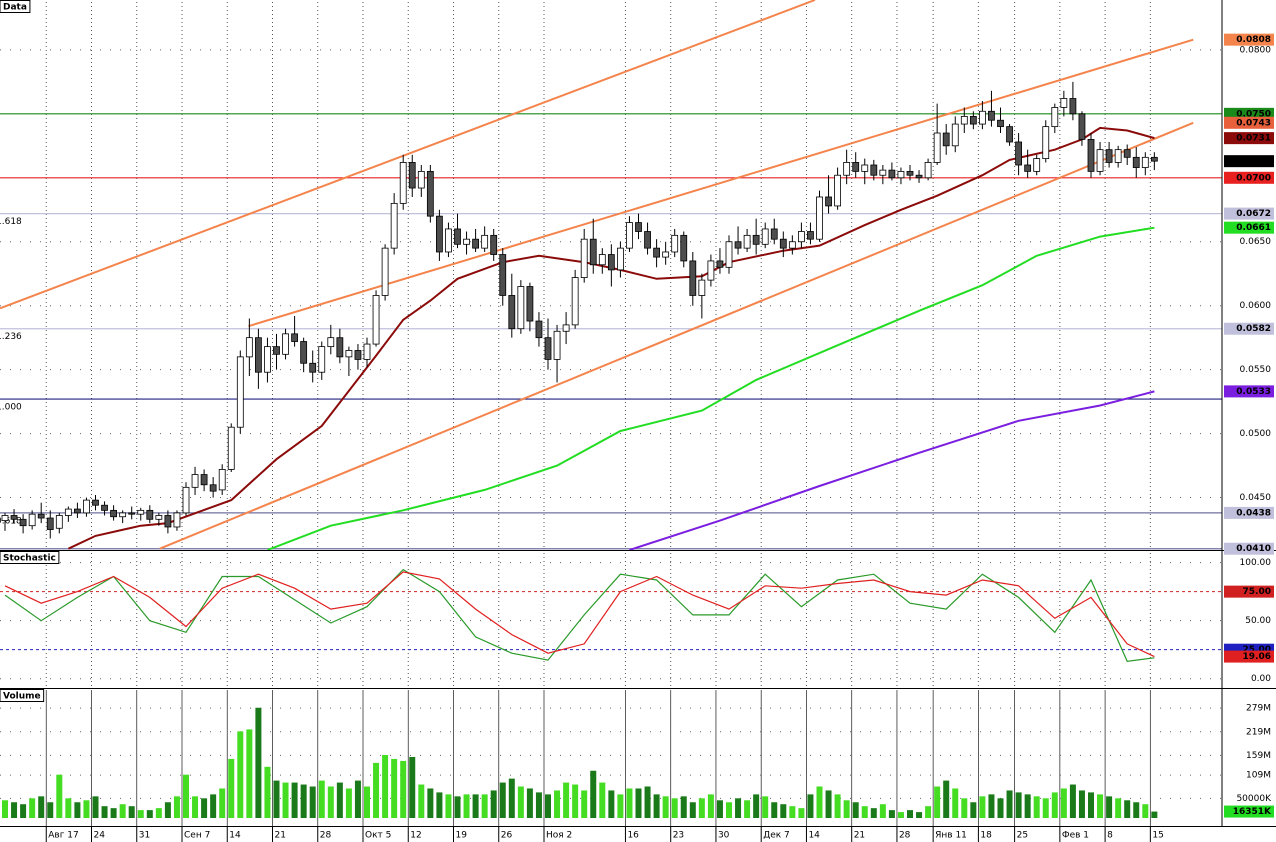 Image resolution: width=1276 pixels, height=842 pixels. What do you see at coordinates (1257, 657) in the screenshot?
I see `price-label: 19.06` at bounding box center [1257, 657].